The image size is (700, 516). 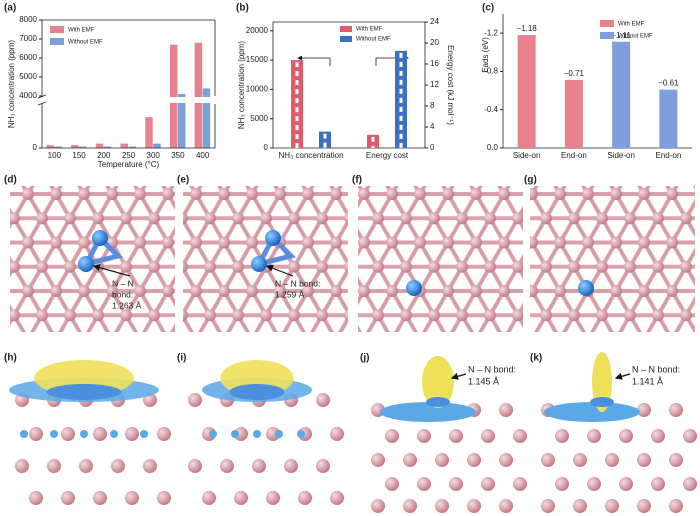 I want to click on x-tick-label: NH₃ concentration, so click(x=310, y=155).